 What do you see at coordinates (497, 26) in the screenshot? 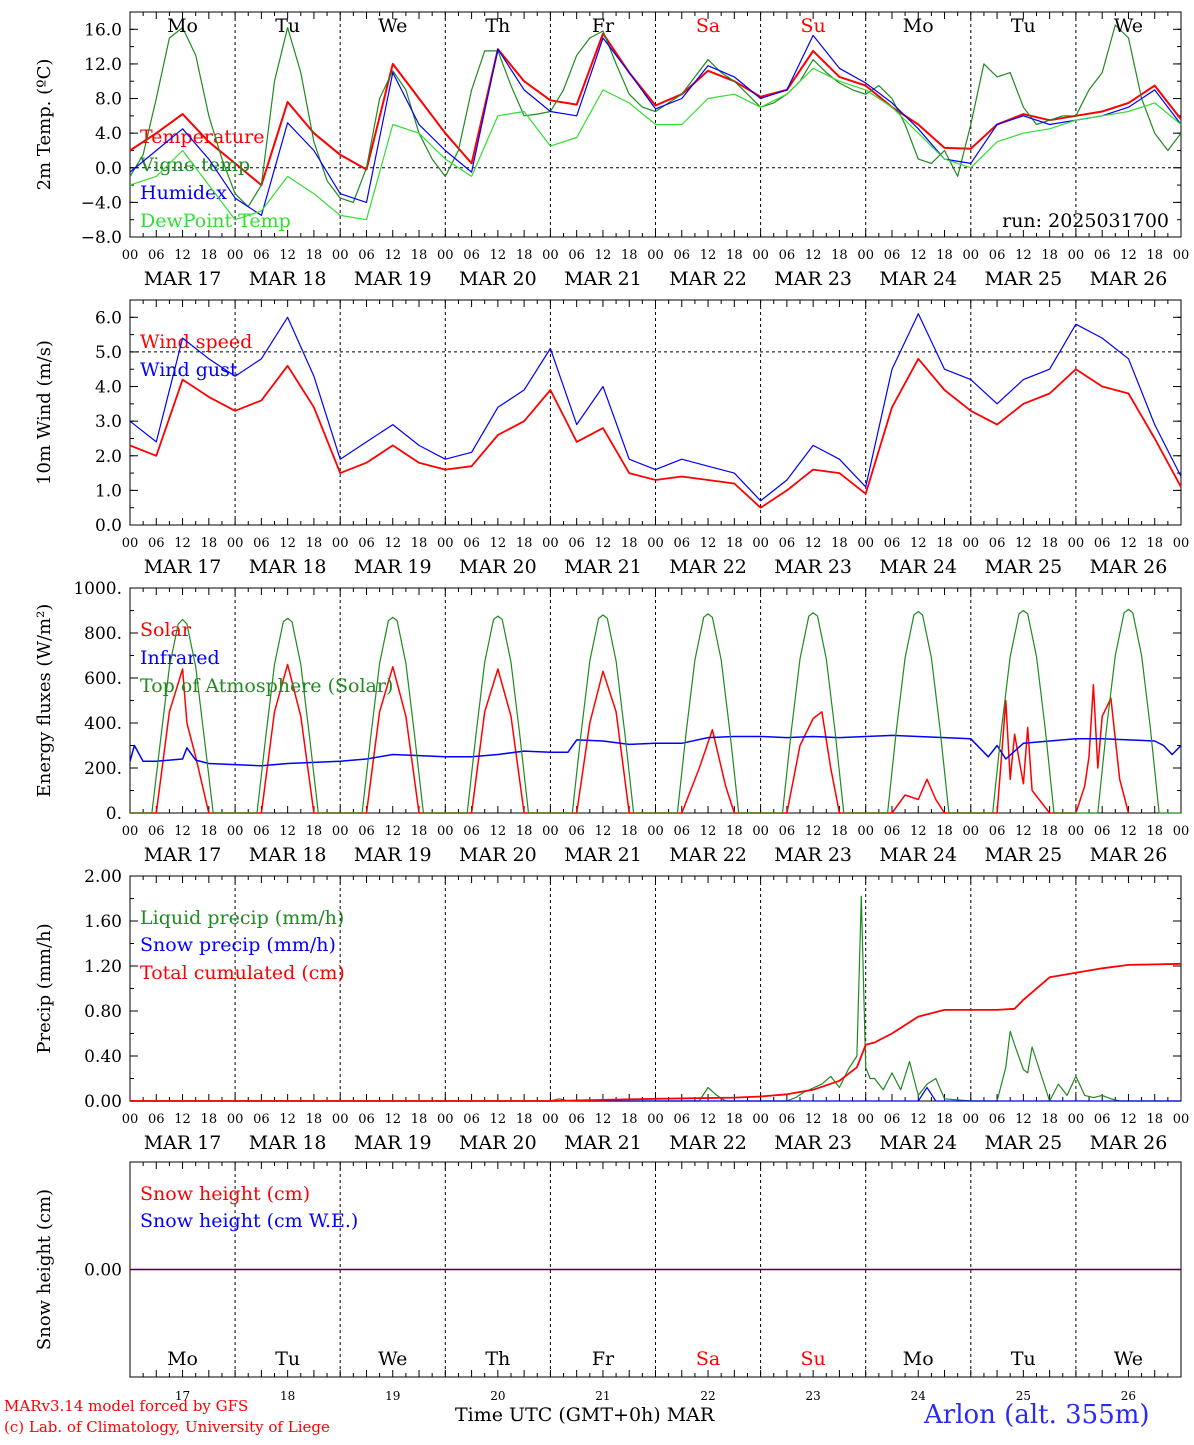
I see `day-abbr: Th` at bounding box center [497, 26].